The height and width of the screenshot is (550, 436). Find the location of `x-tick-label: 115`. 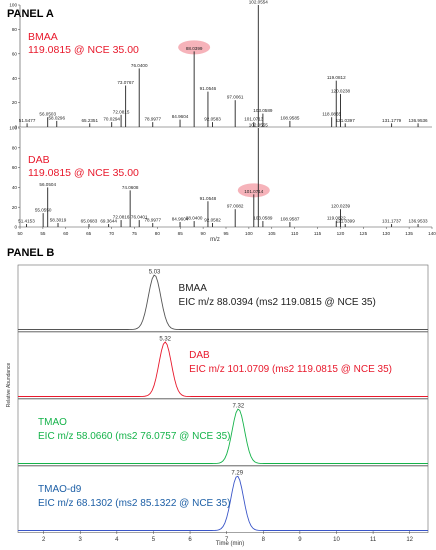

x-tick-label: 115 is located at coordinates (318, 233).